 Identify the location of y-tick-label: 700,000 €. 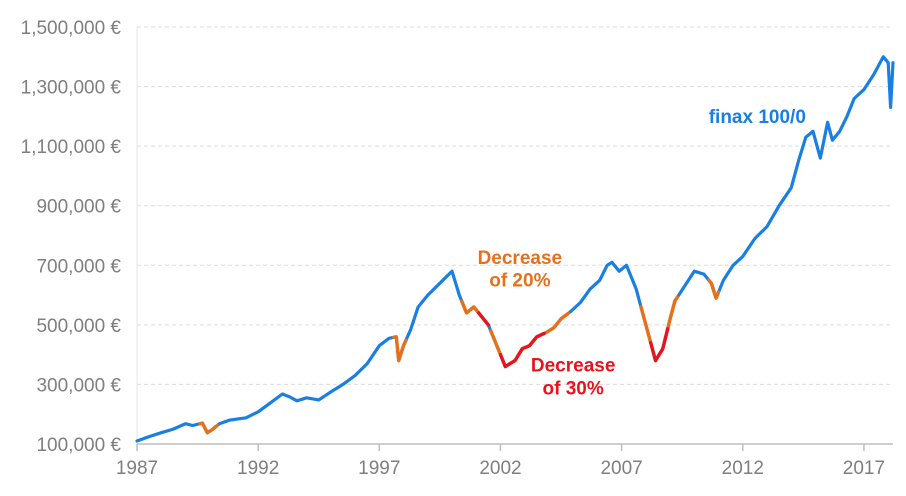
(78, 266).